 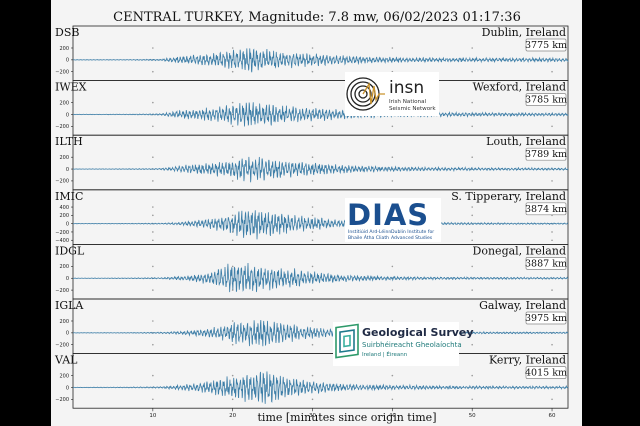 I want to click on station-distance-igla: 3975 km, so click(x=546, y=318).